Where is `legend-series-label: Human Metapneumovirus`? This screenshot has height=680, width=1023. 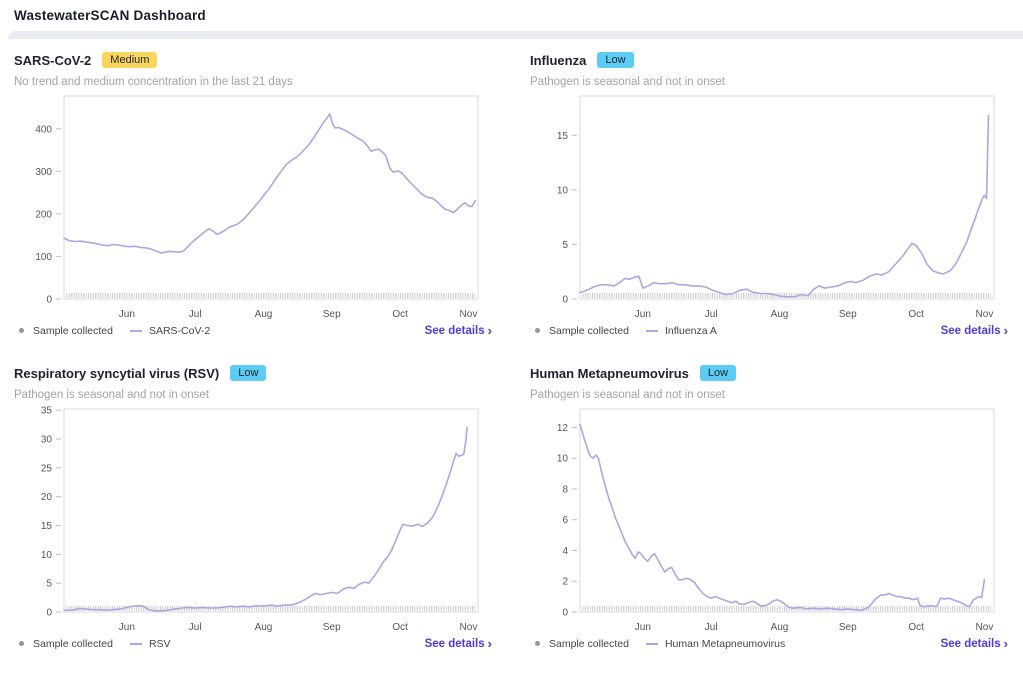 legend-series-label: Human Metapneumovirus is located at coordinates (725, 643).